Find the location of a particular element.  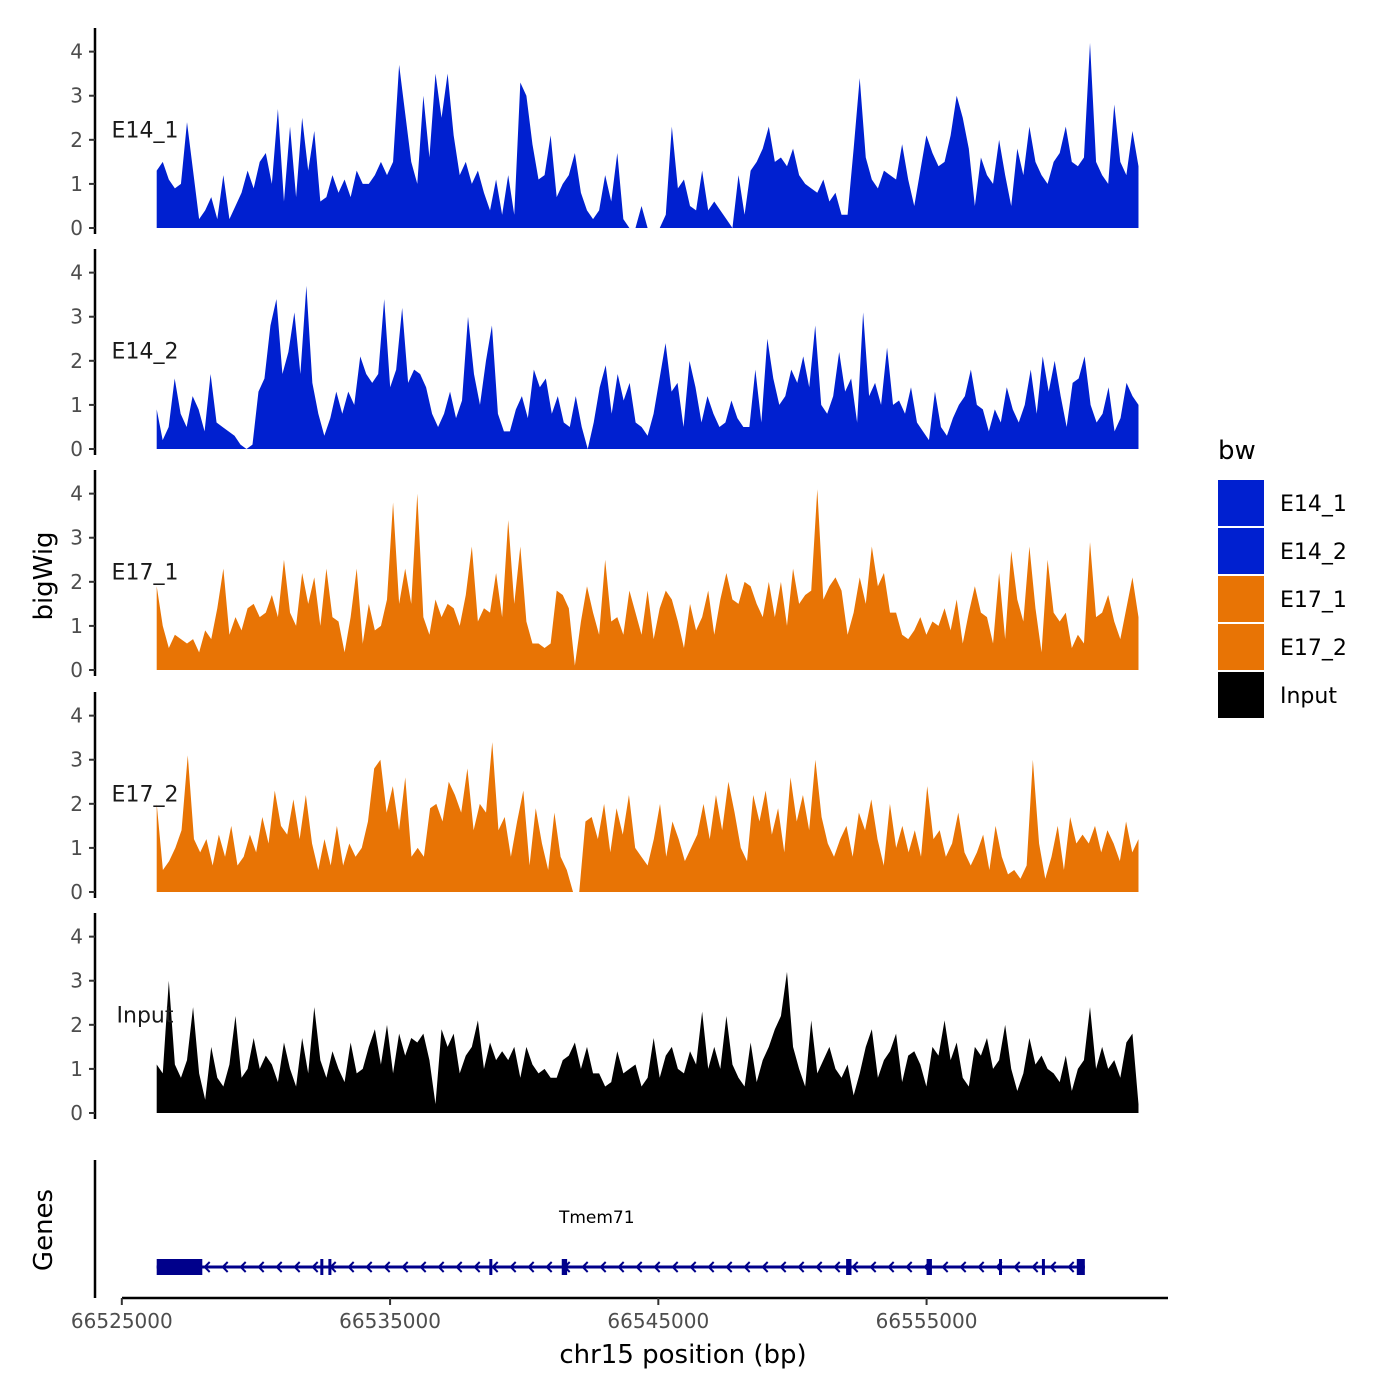

x-tick-label: 66555000 is located at coordinates (927, 1321).